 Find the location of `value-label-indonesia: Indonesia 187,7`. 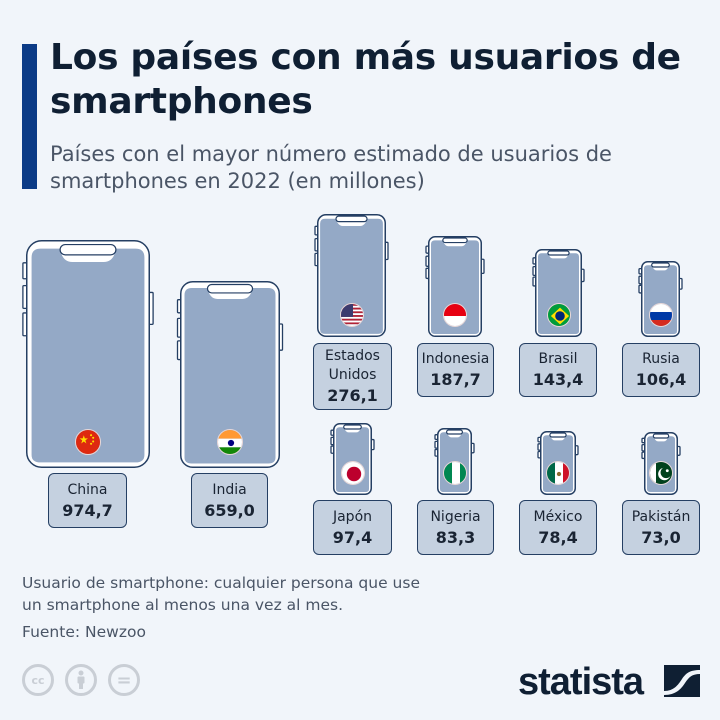

value-label-indonesia: Indonesia 187,7 is located at coordinates (455, 370).